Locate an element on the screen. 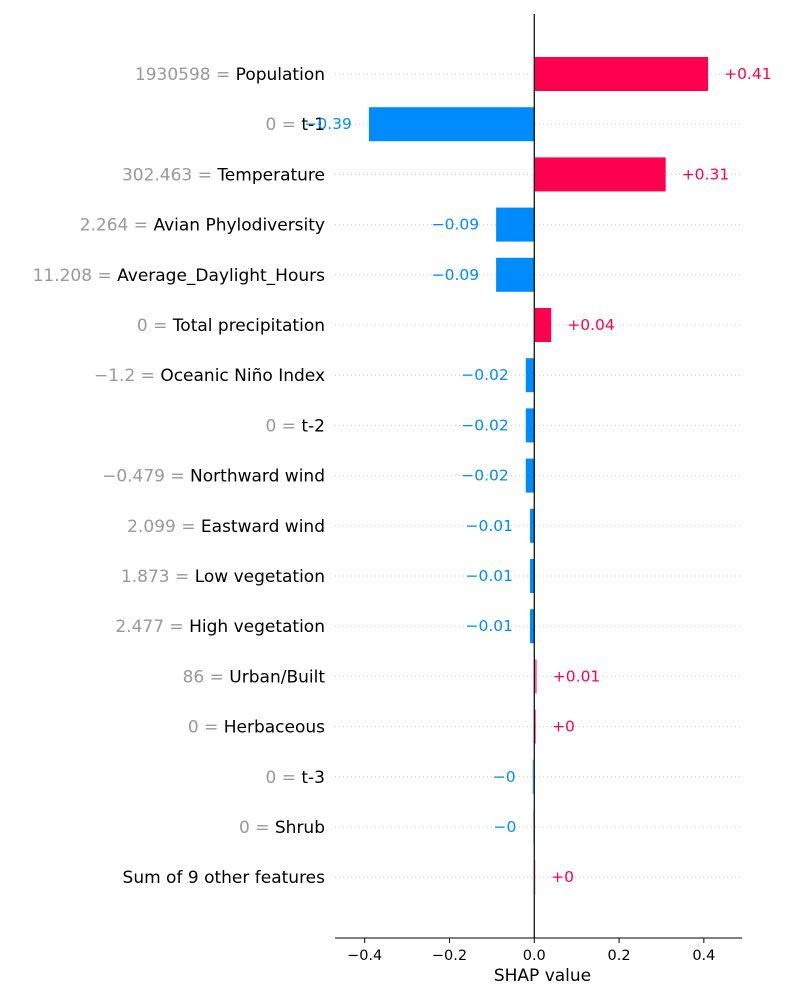 The height and width of the screenshot is (1000, 800). feature-name: Shrub is located at coordinates (300, 828).